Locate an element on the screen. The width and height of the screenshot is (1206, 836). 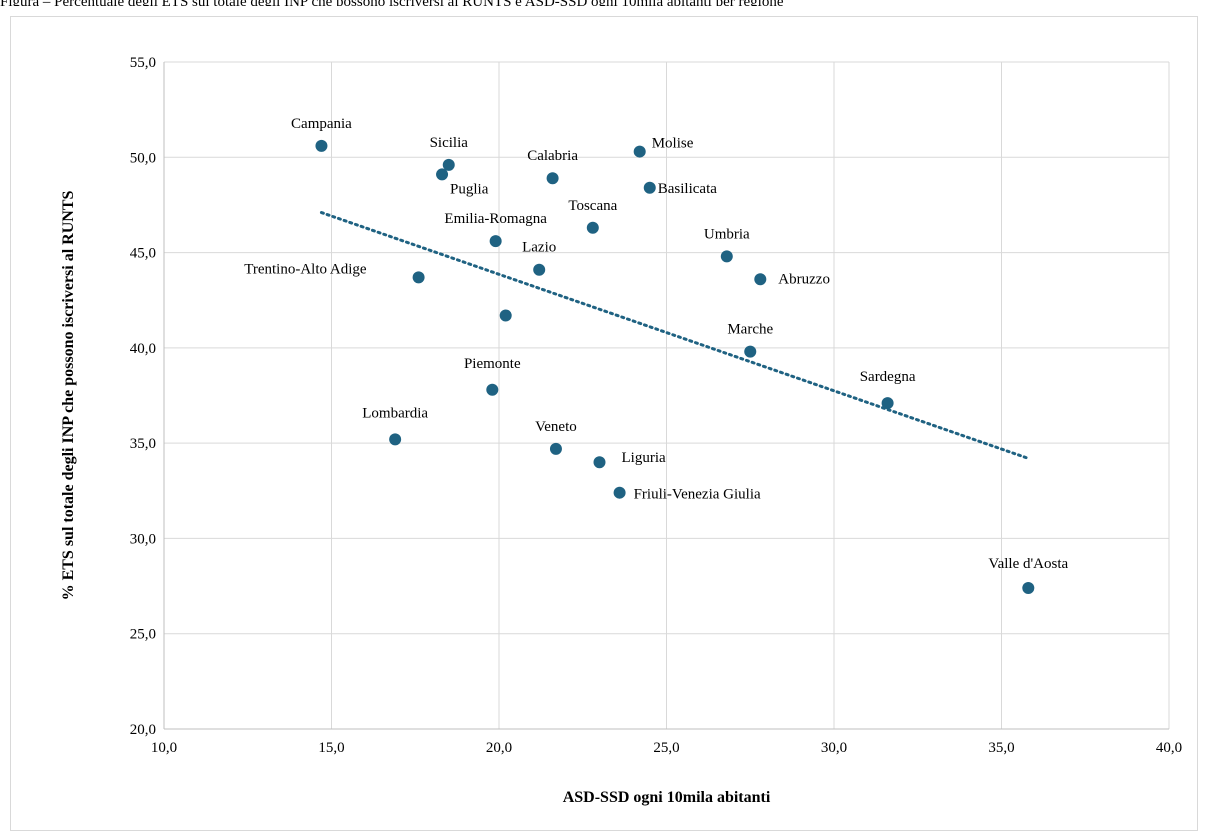
x-tick-label: 10,0 is located at coordinates (164, 748).